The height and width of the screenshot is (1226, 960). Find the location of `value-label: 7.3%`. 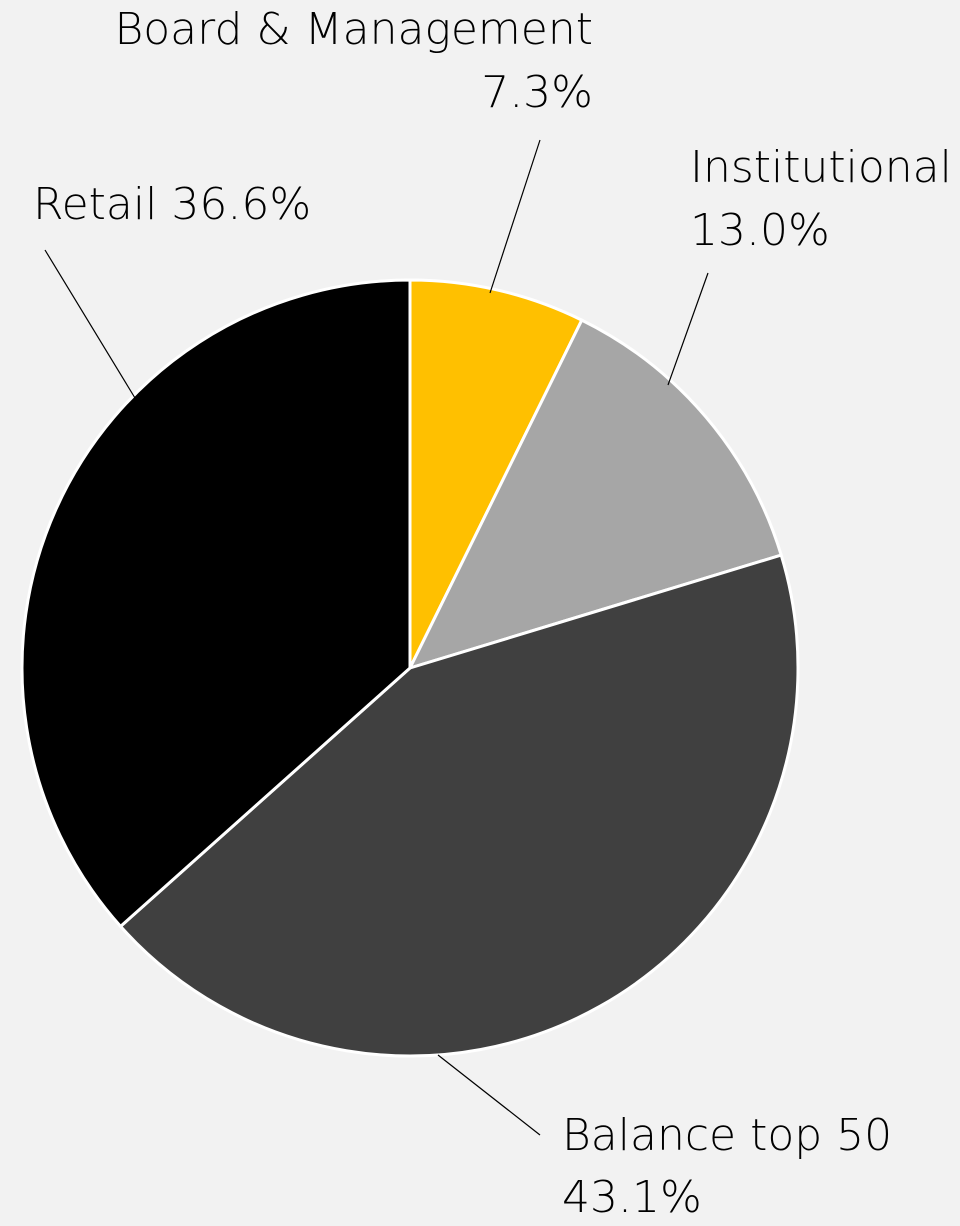

value-label: 7.3% is located at coordinates (537, 92).